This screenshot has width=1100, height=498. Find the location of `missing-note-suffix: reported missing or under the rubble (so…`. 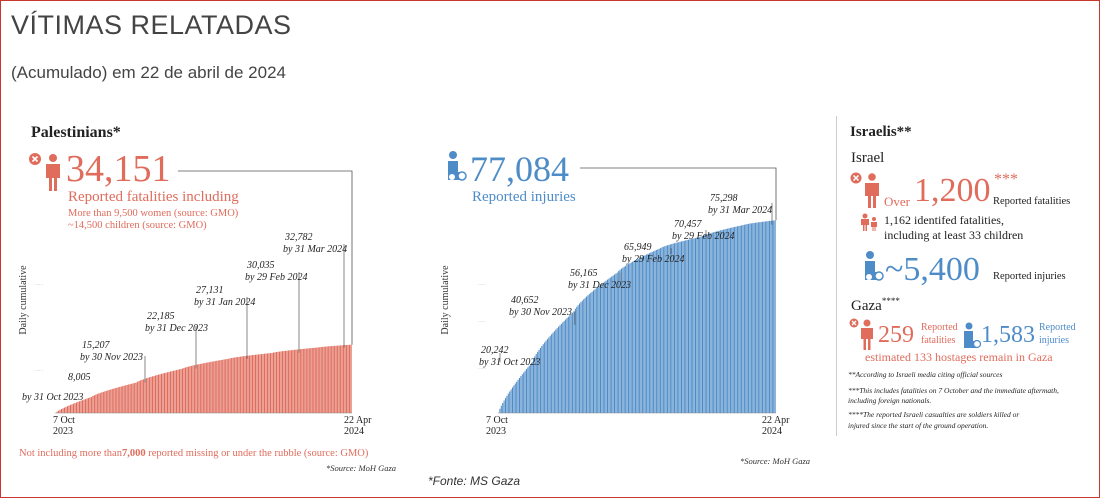

missing-note-suffix: reported missing or under the rubble (so… is located at coordinates (258, 453).